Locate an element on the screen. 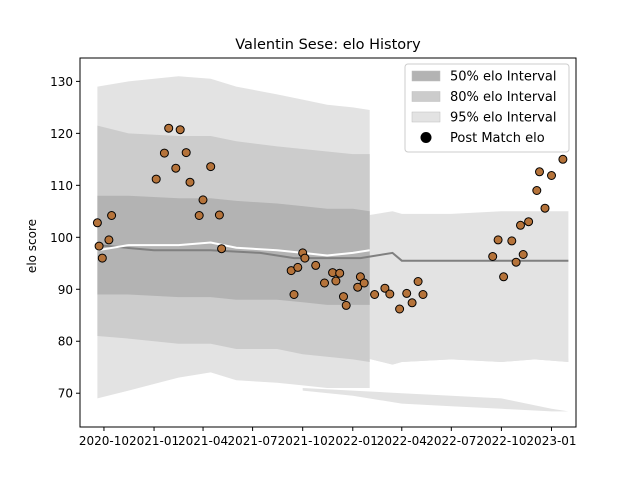  series-a-band50 is located at coordinates (233, 250).